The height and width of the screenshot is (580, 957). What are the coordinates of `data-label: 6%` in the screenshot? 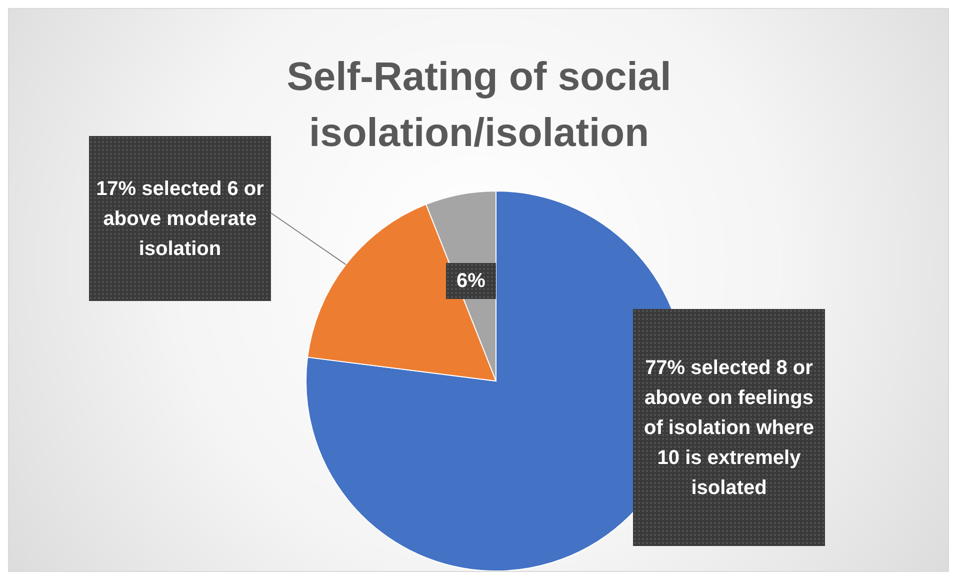 It's located at (471, 281).